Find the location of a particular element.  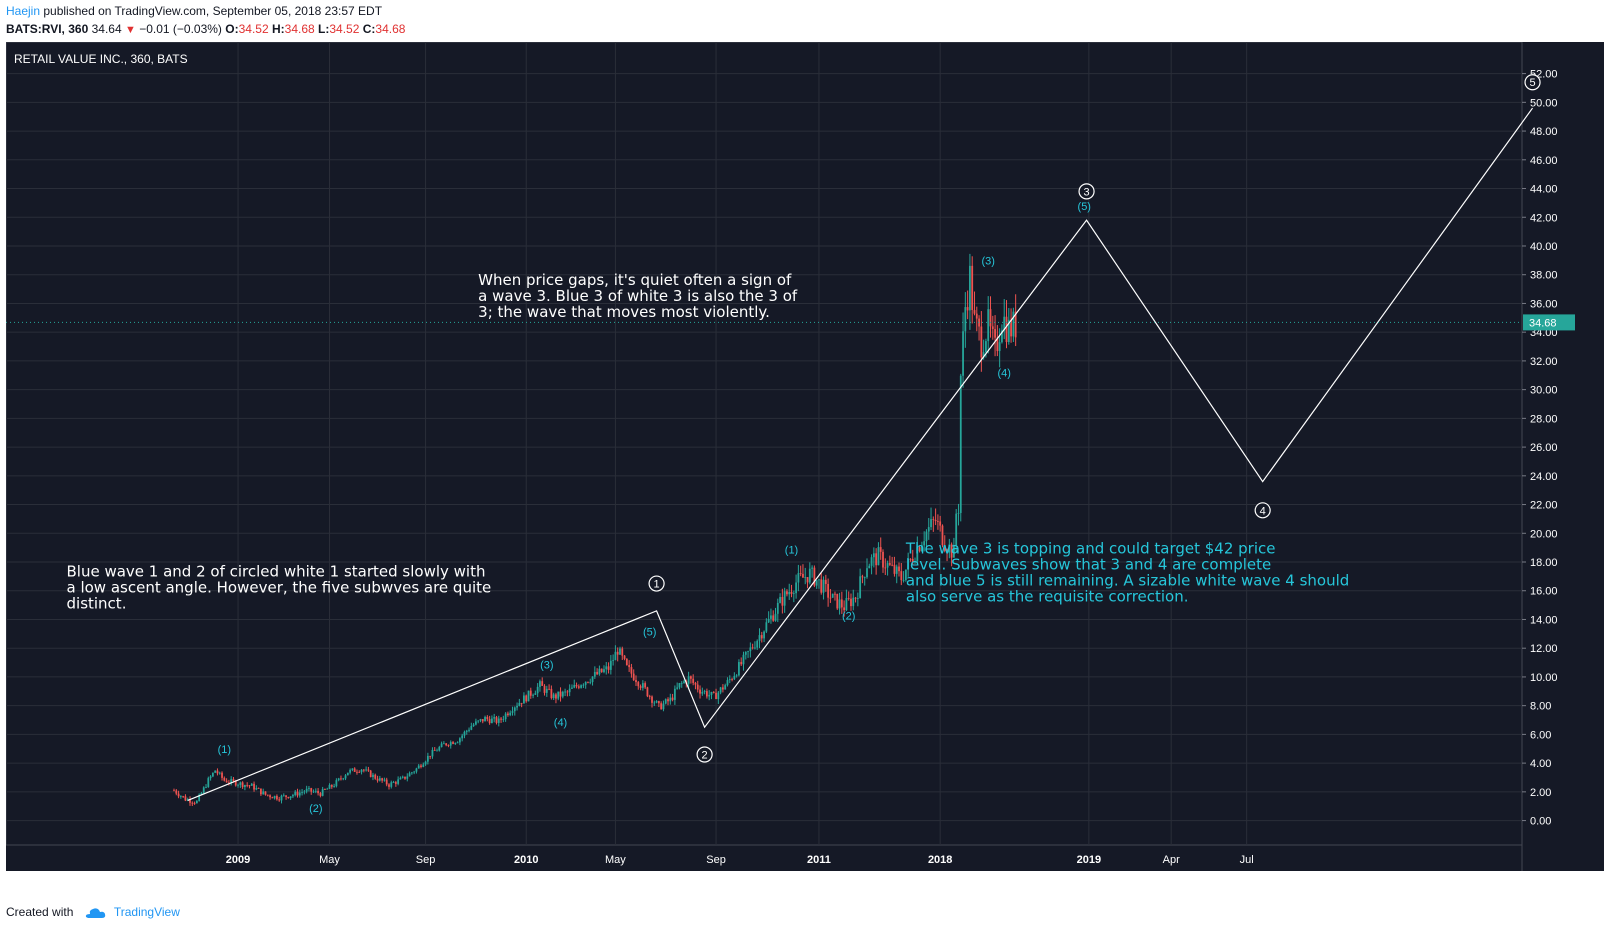

tradingview-cloud-icon is located at coordinates (95, 913).